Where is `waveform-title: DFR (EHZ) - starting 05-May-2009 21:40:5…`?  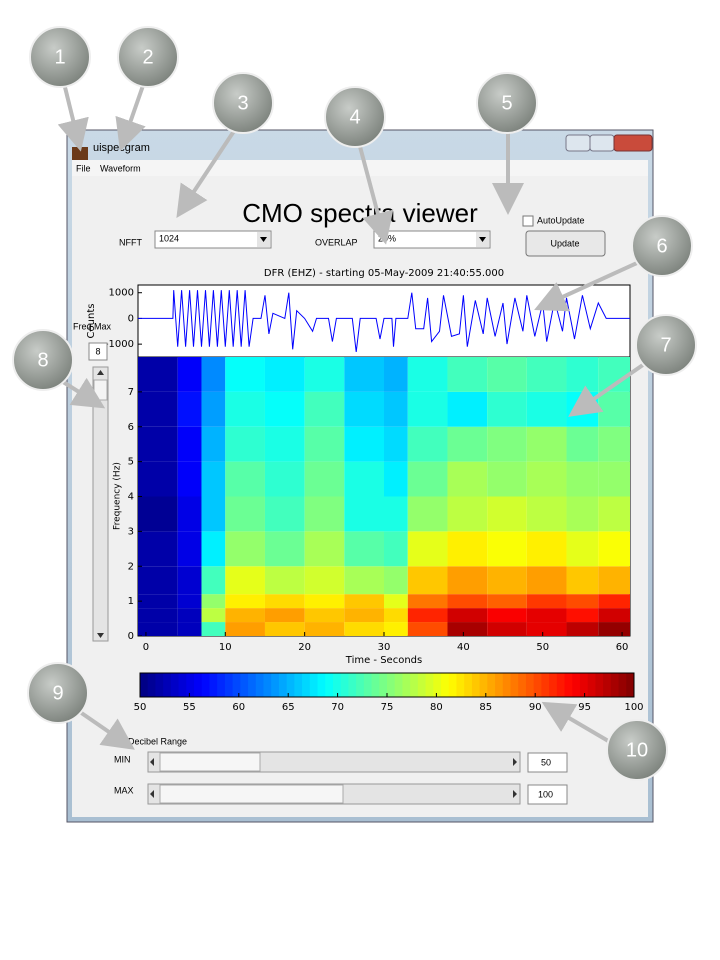 waveform-title: DFR (EHZ) - starting 05-May-2009 21:40:5… is located at coordinates (384, 273).